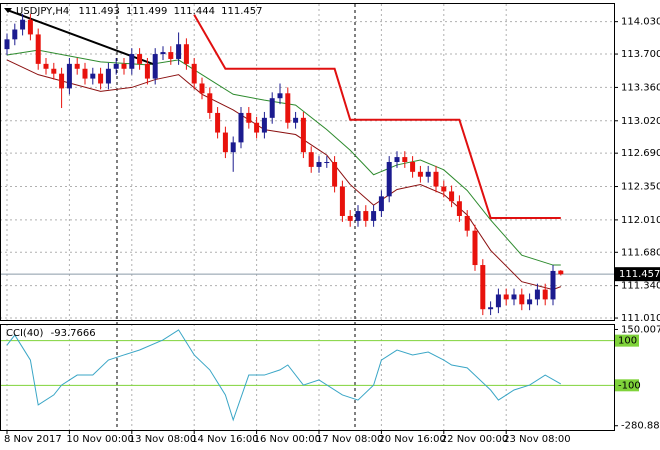  What do you see at coordinates (640, 252) in the screenshot?
I see `y-tick-label: 111.680` at bounding box center [640, 252].